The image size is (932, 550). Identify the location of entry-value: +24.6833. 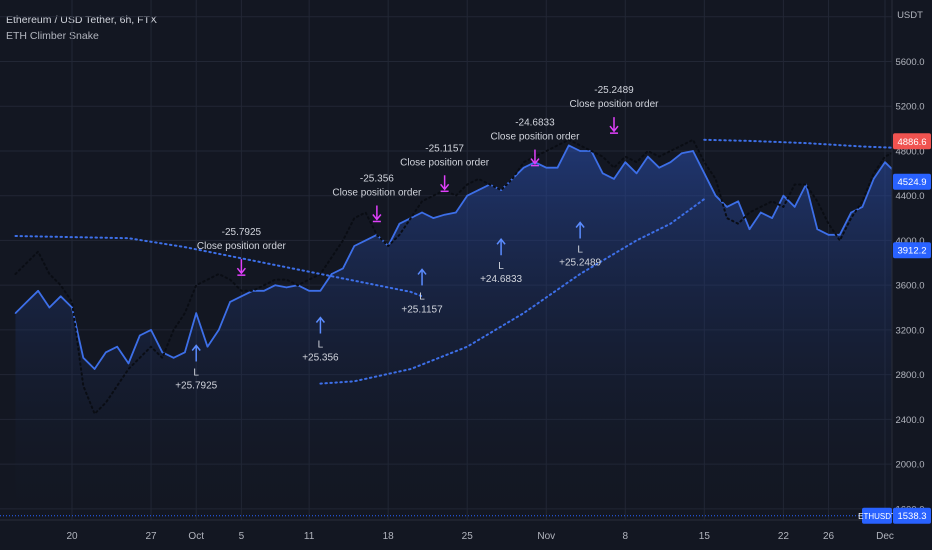
(501, 279).